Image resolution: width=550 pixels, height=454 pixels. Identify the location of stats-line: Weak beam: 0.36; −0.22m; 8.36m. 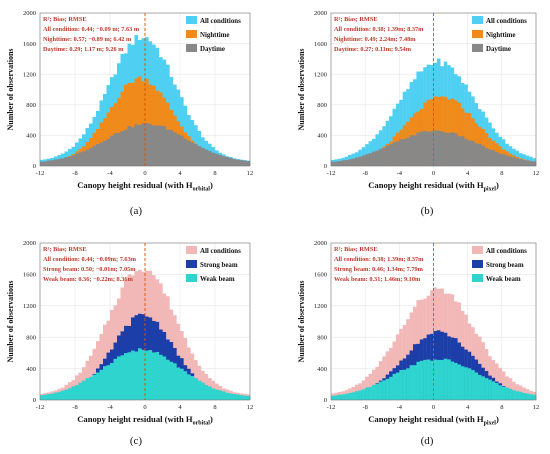
(88, 279).